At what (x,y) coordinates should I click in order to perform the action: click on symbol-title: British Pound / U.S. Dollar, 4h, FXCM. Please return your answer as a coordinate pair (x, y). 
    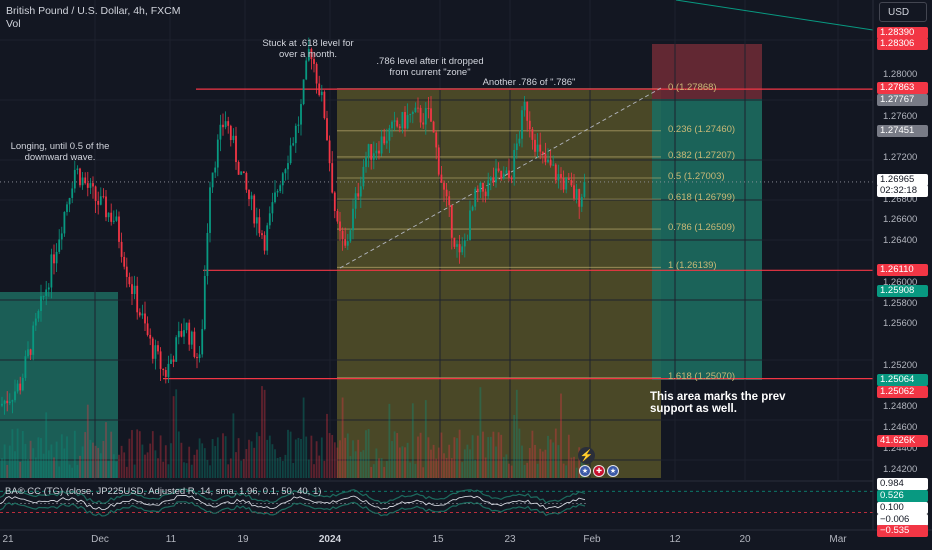
    Looking at the image, I should click on (93, 11).